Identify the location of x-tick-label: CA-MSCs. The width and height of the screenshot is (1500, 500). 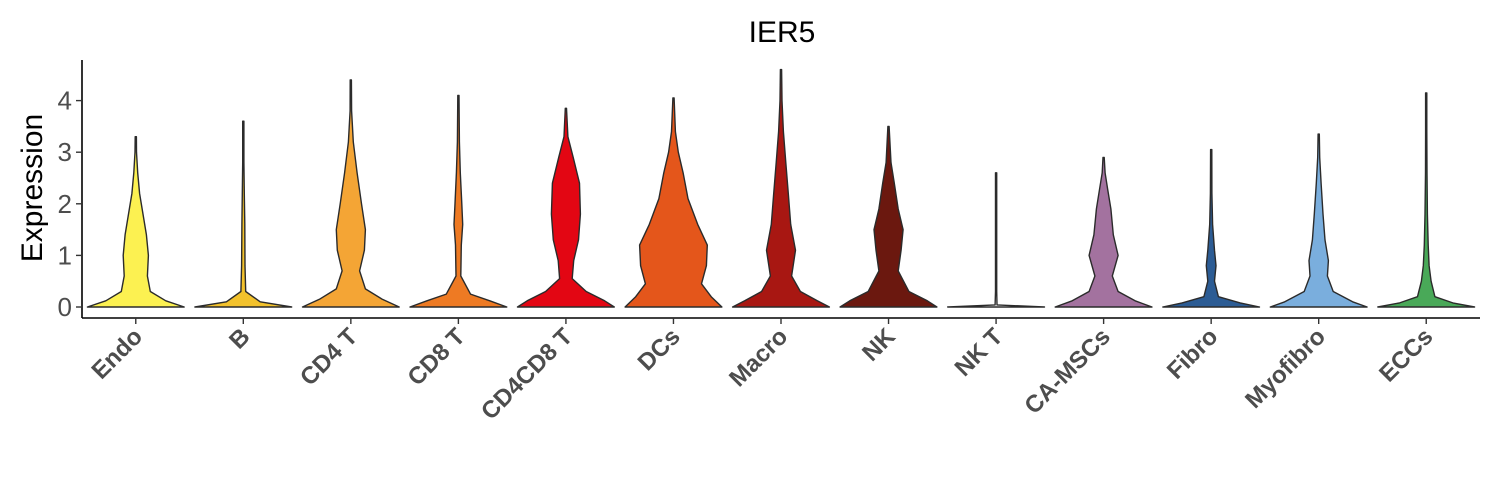
(1067, 371).